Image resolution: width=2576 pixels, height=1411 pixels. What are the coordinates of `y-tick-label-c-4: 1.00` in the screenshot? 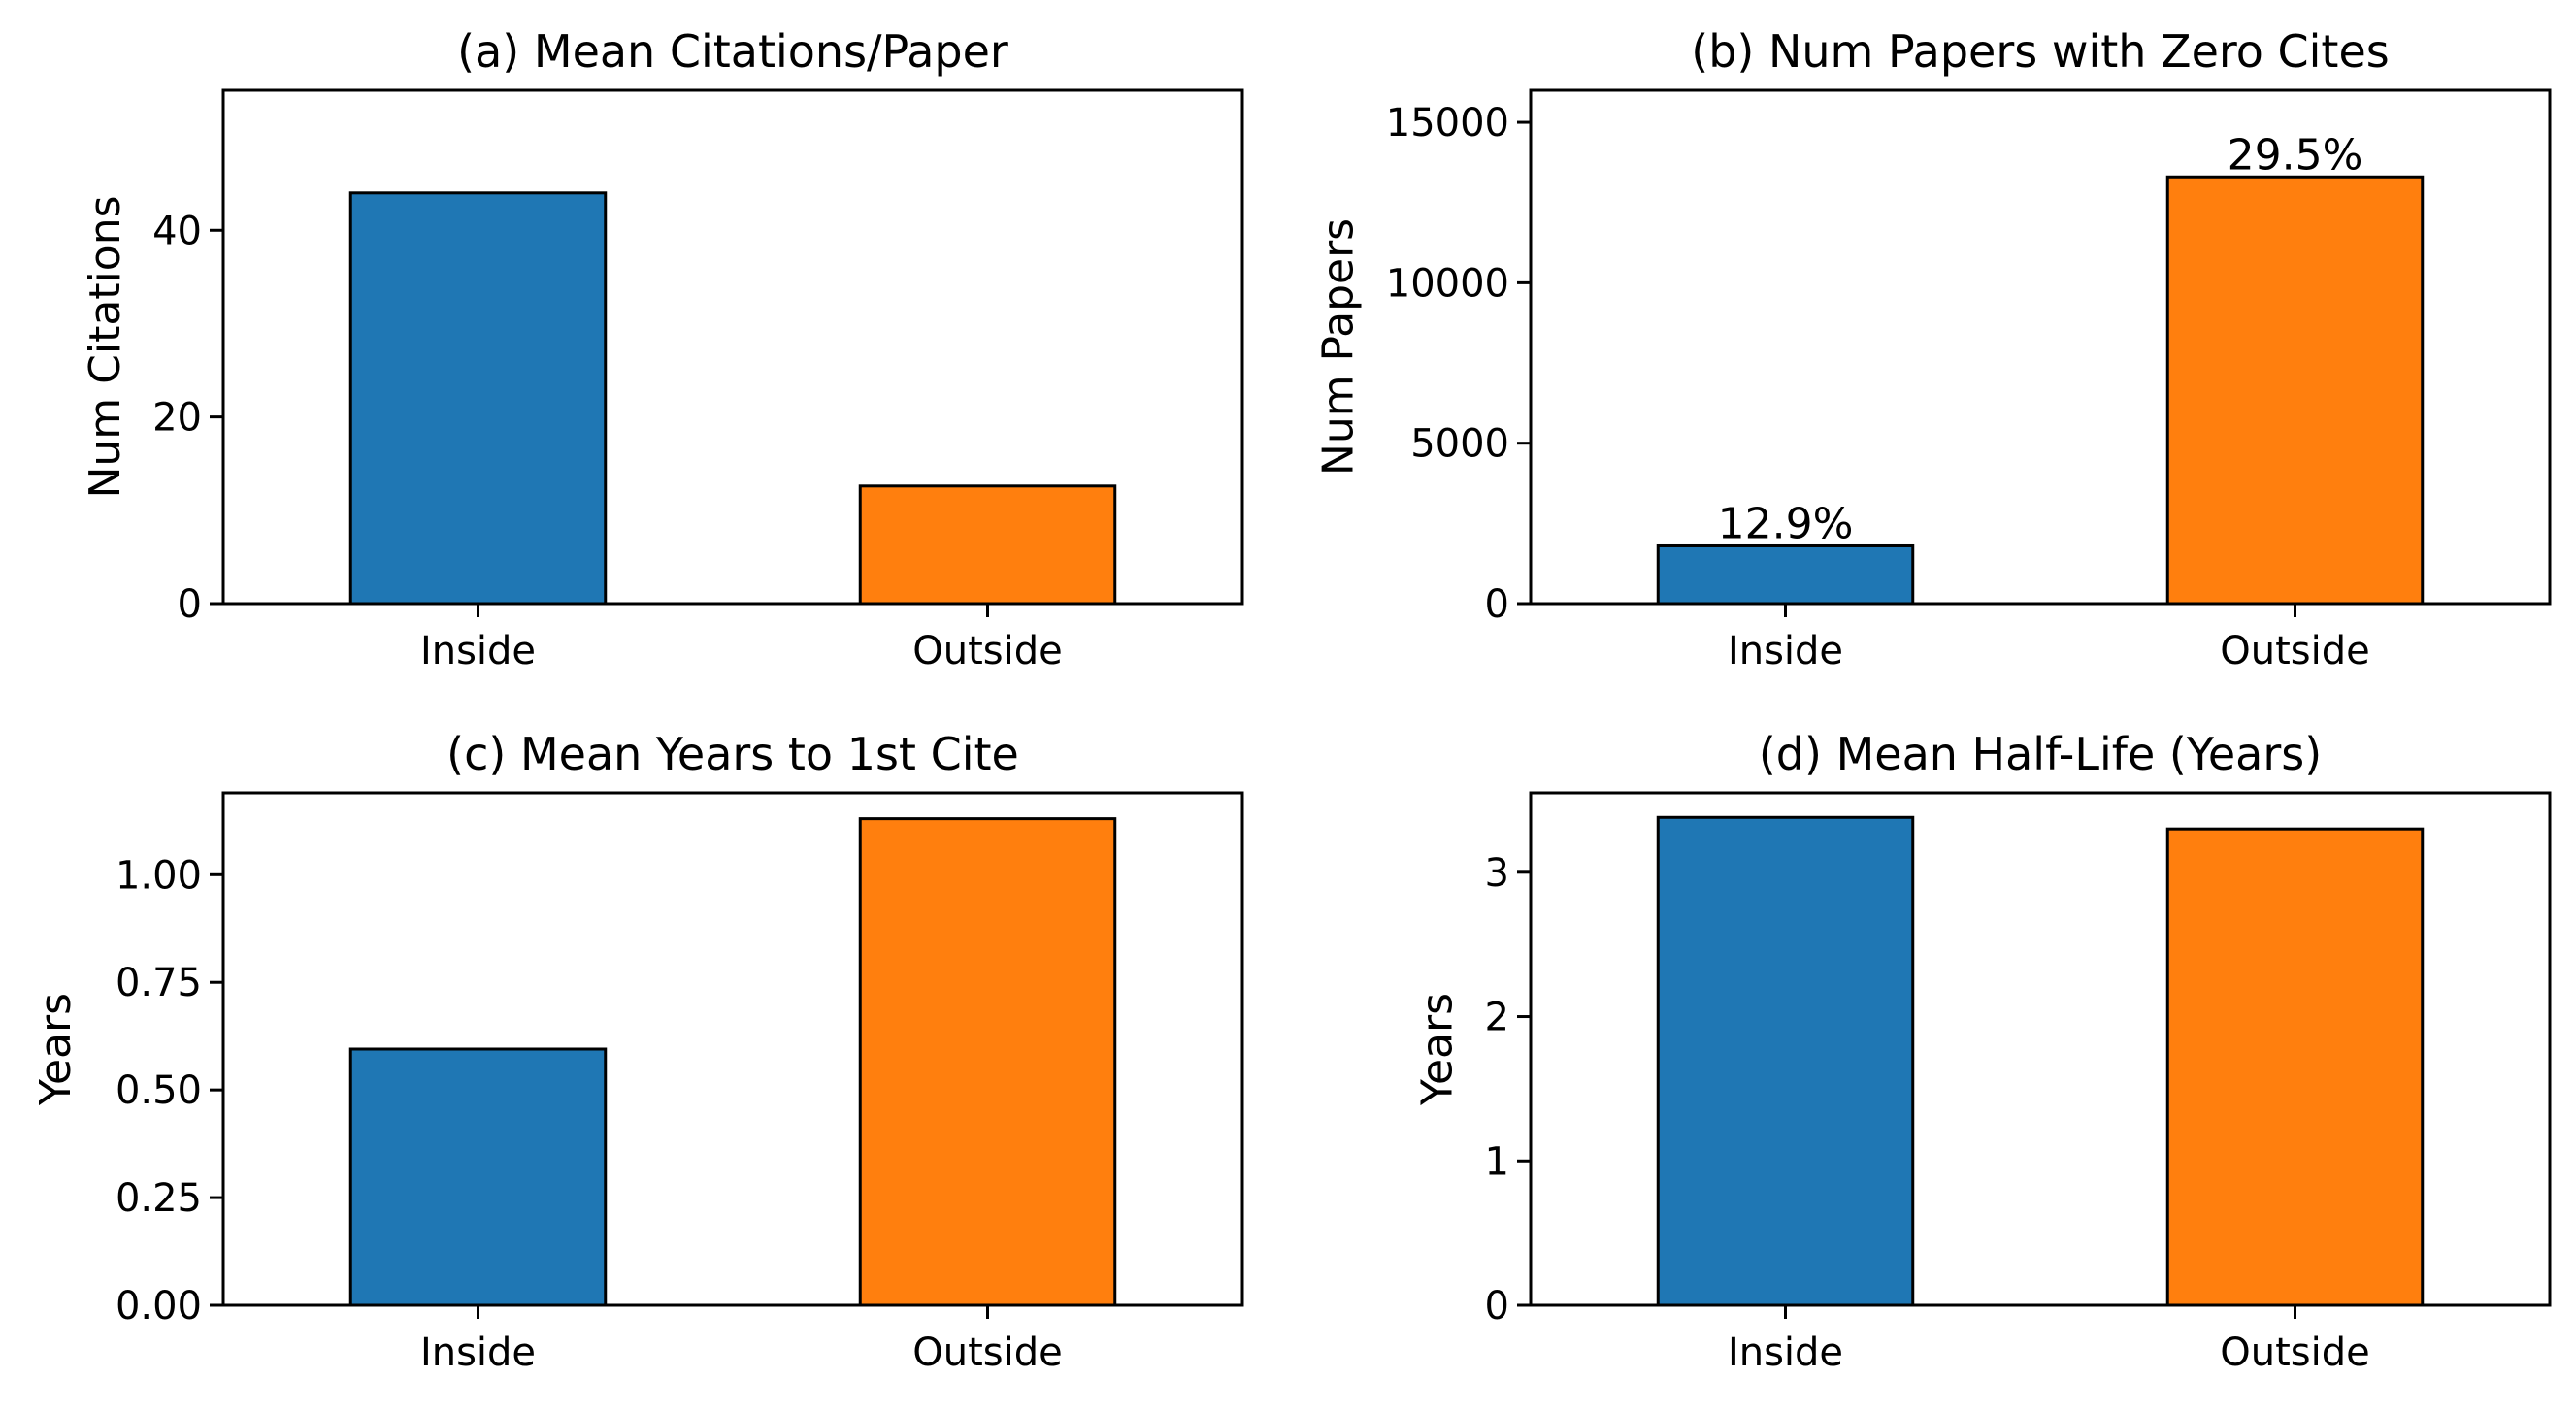 It's located at (159, 875).